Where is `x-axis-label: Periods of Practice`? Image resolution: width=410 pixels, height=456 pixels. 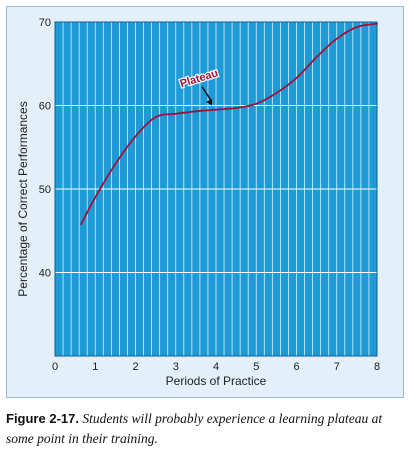 x-axis-label: Periods of Practice is located at coordinates (216, 381).